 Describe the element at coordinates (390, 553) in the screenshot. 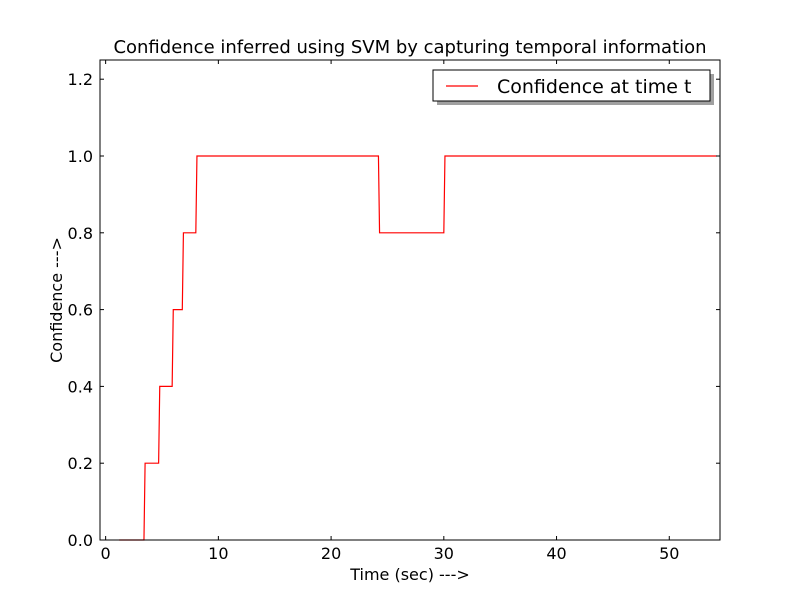

I see `x-tick-labels: 0 10 20 30 40 50` at that location.